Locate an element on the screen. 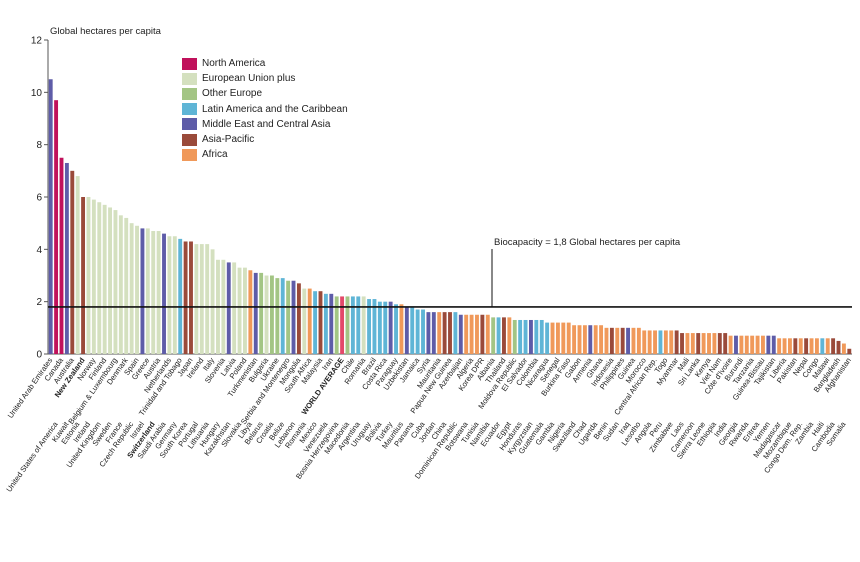 This screenshot has height=562, width=860. legend-label: Middle East and Central Asia is located at coordinates (266, 124).